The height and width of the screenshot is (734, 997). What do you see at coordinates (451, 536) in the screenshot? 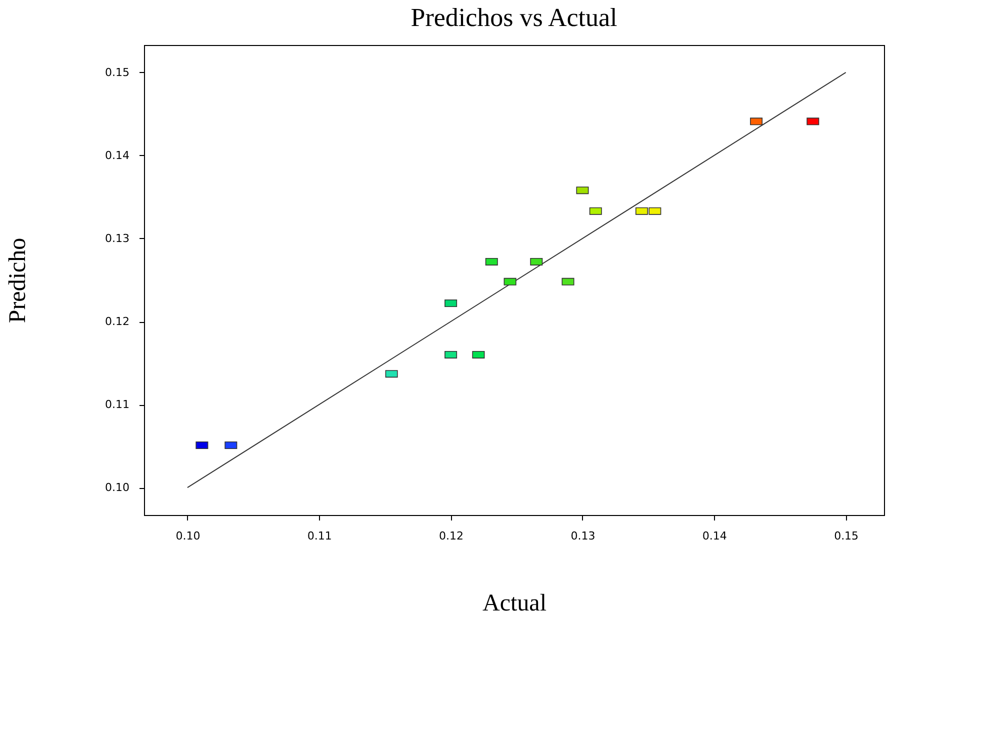
I see `x-tick-label: 0.12` at bounding box center [451, 536].